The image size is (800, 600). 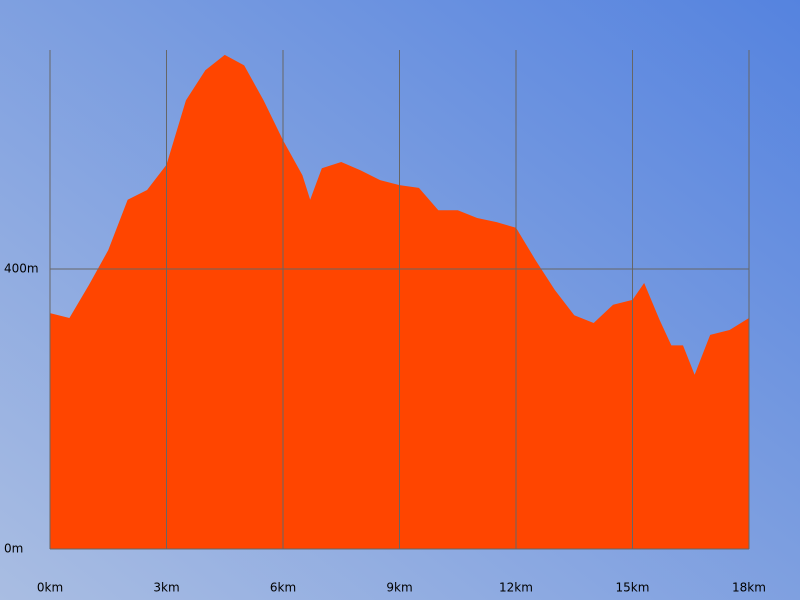 What do you see at coordinates (633, 588) in the screenshot?
I see `x-tick-label: 15km` at bounding box center [633, 588].